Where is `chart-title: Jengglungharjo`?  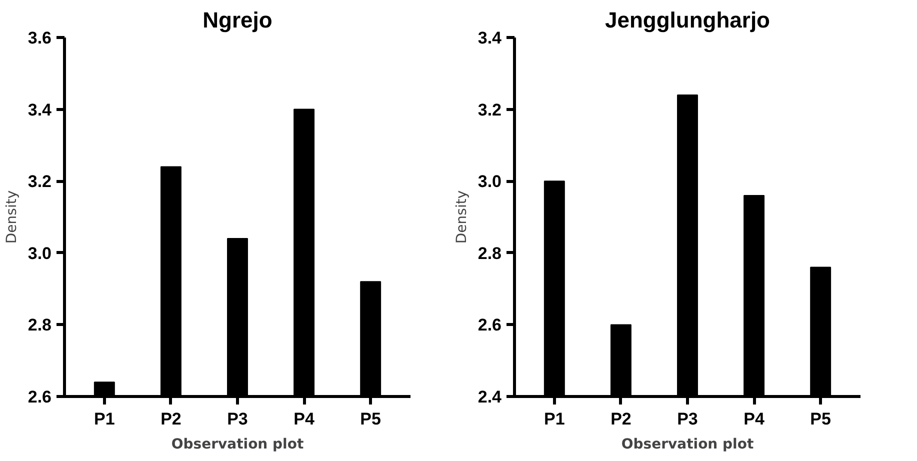
chart-title: Jengglungharjo is located at coordinates (687, 20).